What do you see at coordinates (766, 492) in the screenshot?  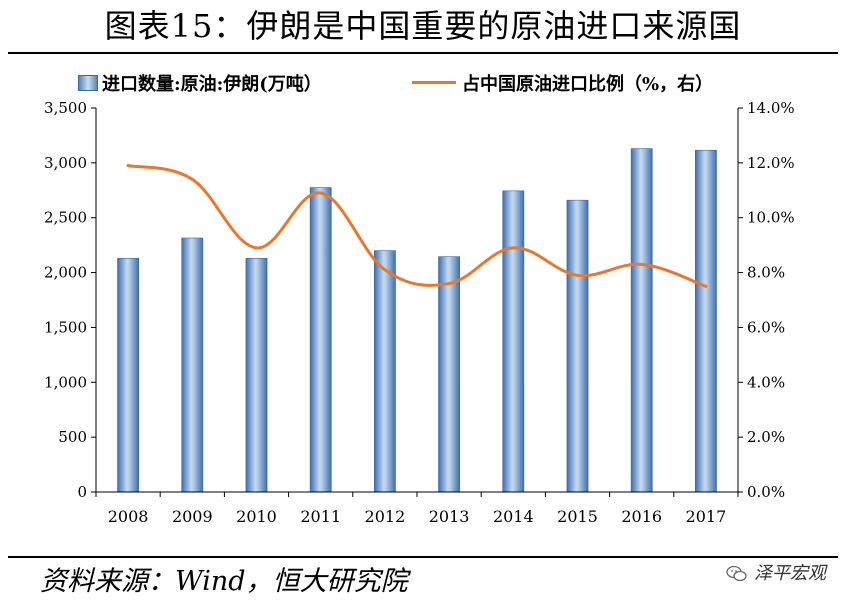 I see `y-right-tick-label: 0.0%` at bounding box center [766, 492].